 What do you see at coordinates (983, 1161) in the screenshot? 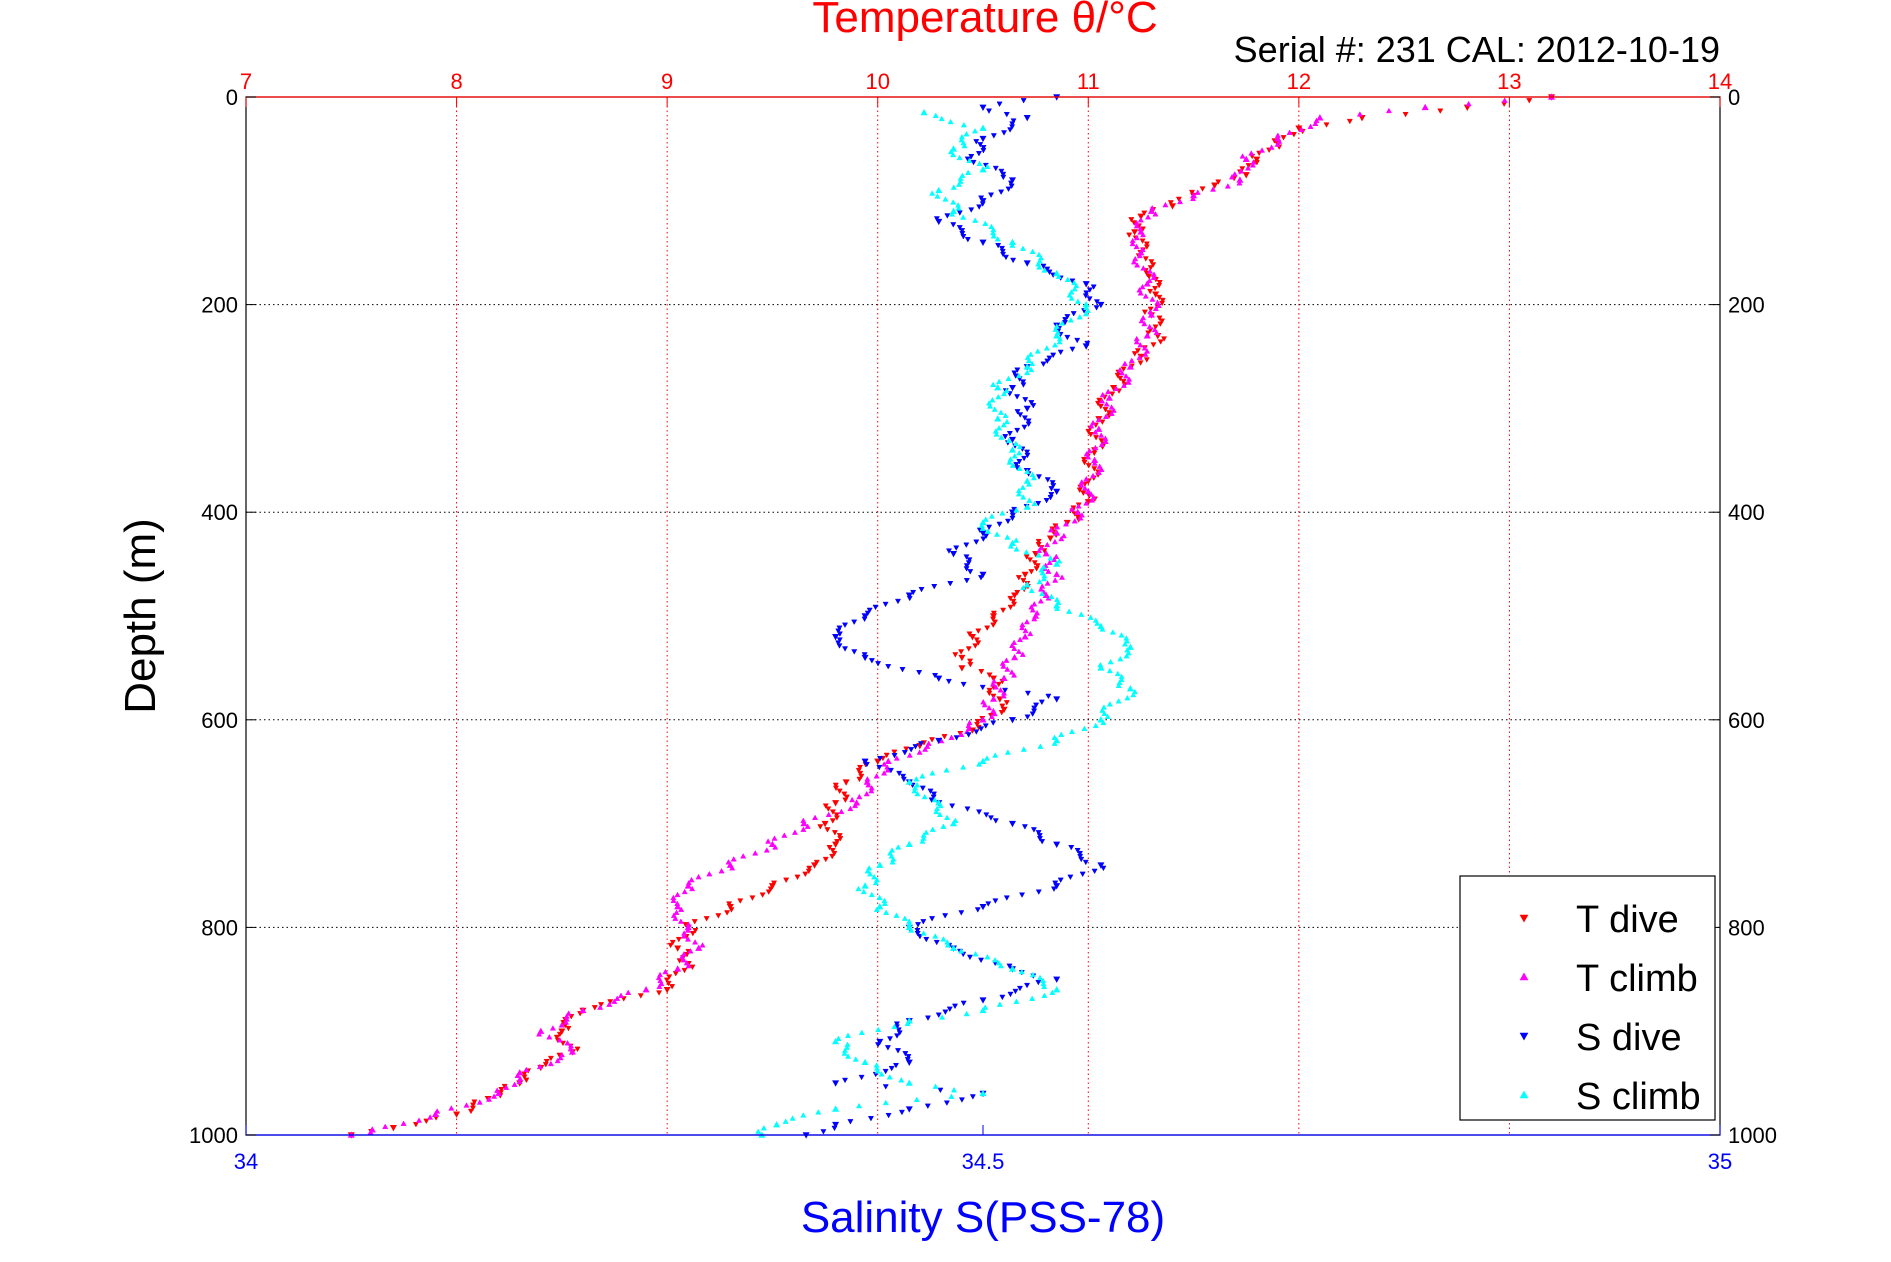
I see `salinity-tick-label: 34.5` at bounding box center [983, 1161].